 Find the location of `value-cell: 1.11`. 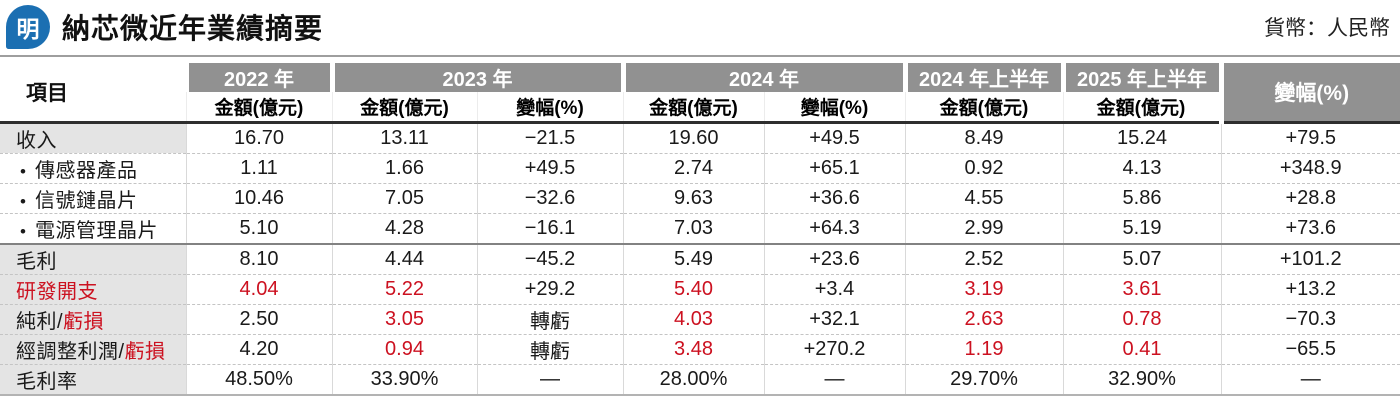

value-cell: 1.11 is located at coordinates (258, 167).